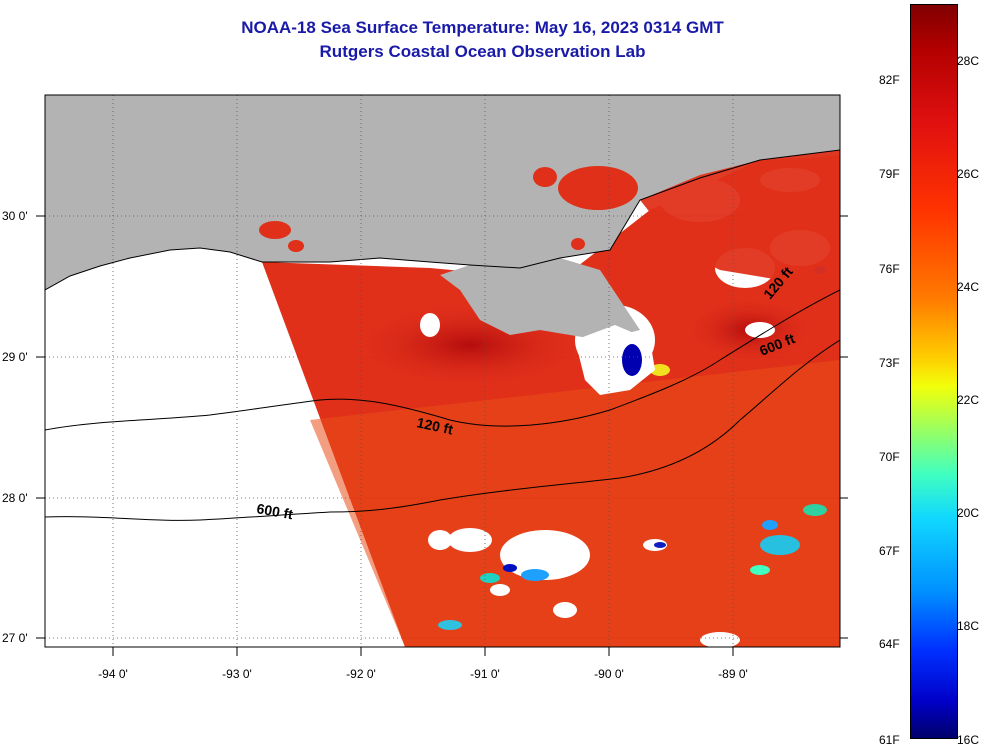  What do you see at coordinates (482, 51) in the screenshot?
I see `map-subtitle: Rutgers Coastal Ocean Observation Lab` at bounding box center [482, 51].